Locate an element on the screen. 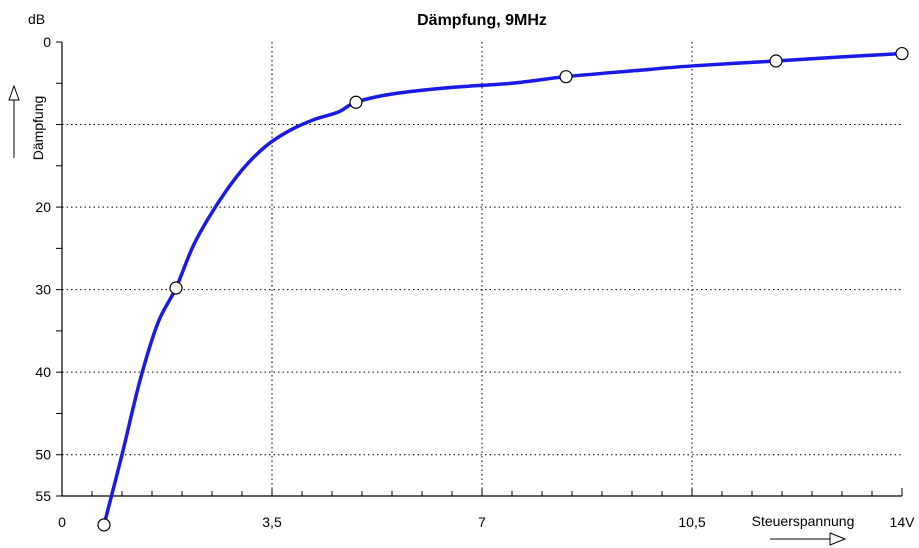  x-tick-label: 3,5 is located at coordinates (272, 522).